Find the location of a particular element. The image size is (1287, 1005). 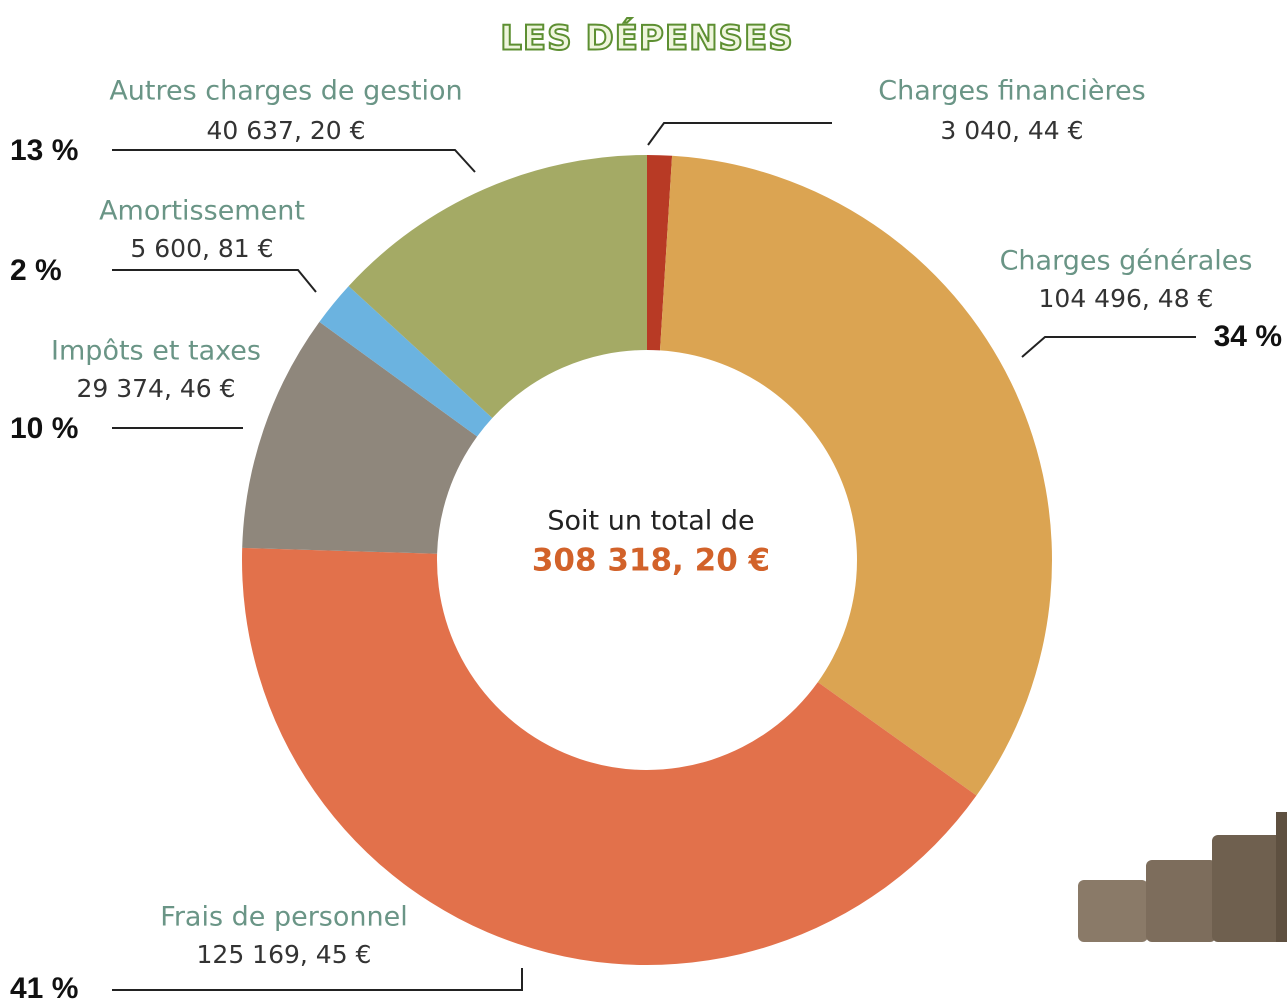

category-label: Frais de personnel is located at coordinates (283, 917).